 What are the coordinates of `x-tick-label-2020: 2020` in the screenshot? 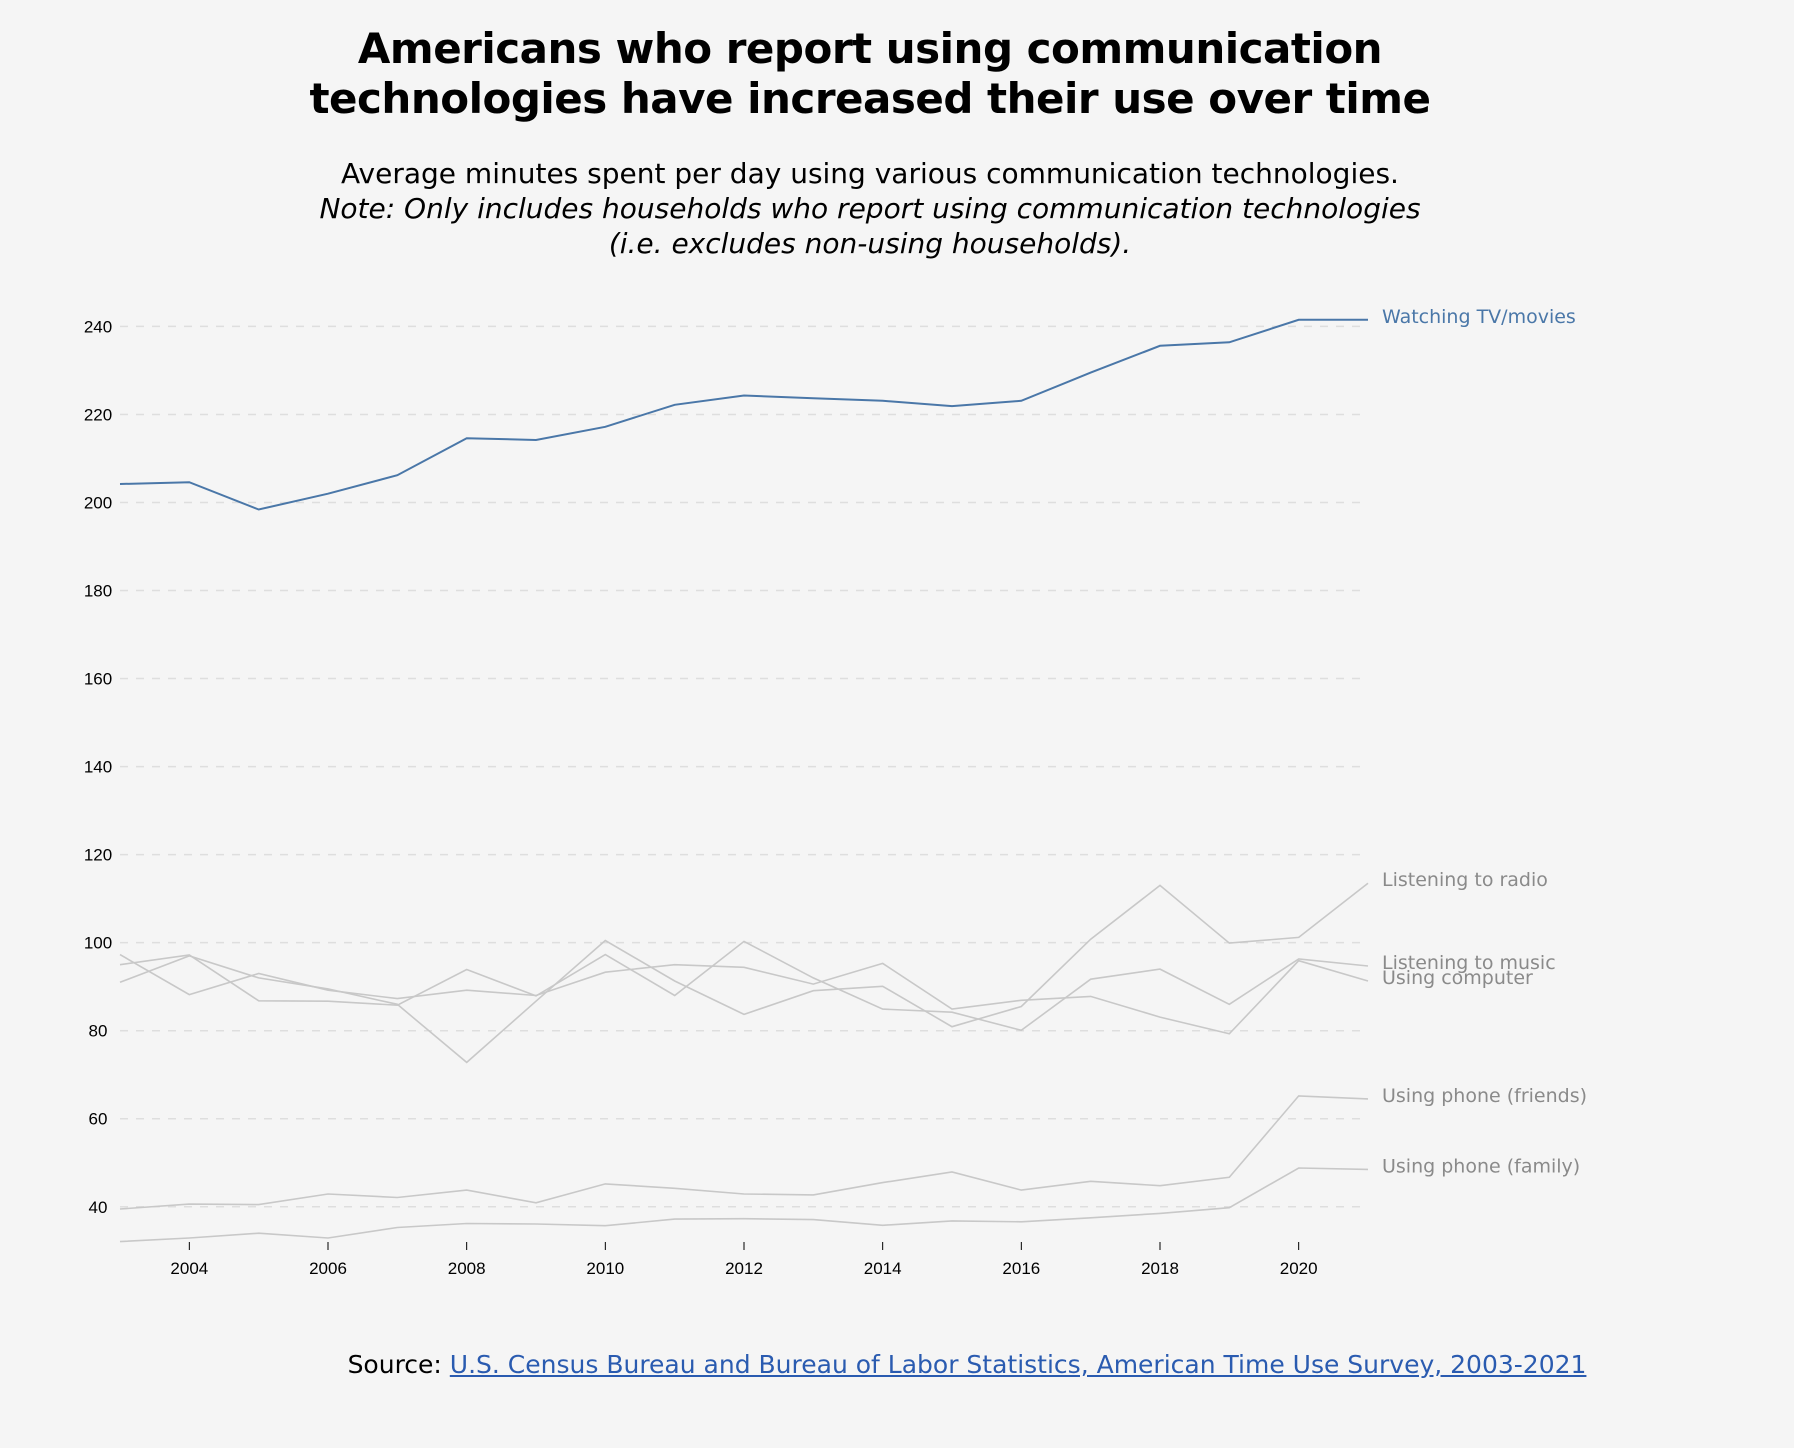 It's located at (1299, 1268).